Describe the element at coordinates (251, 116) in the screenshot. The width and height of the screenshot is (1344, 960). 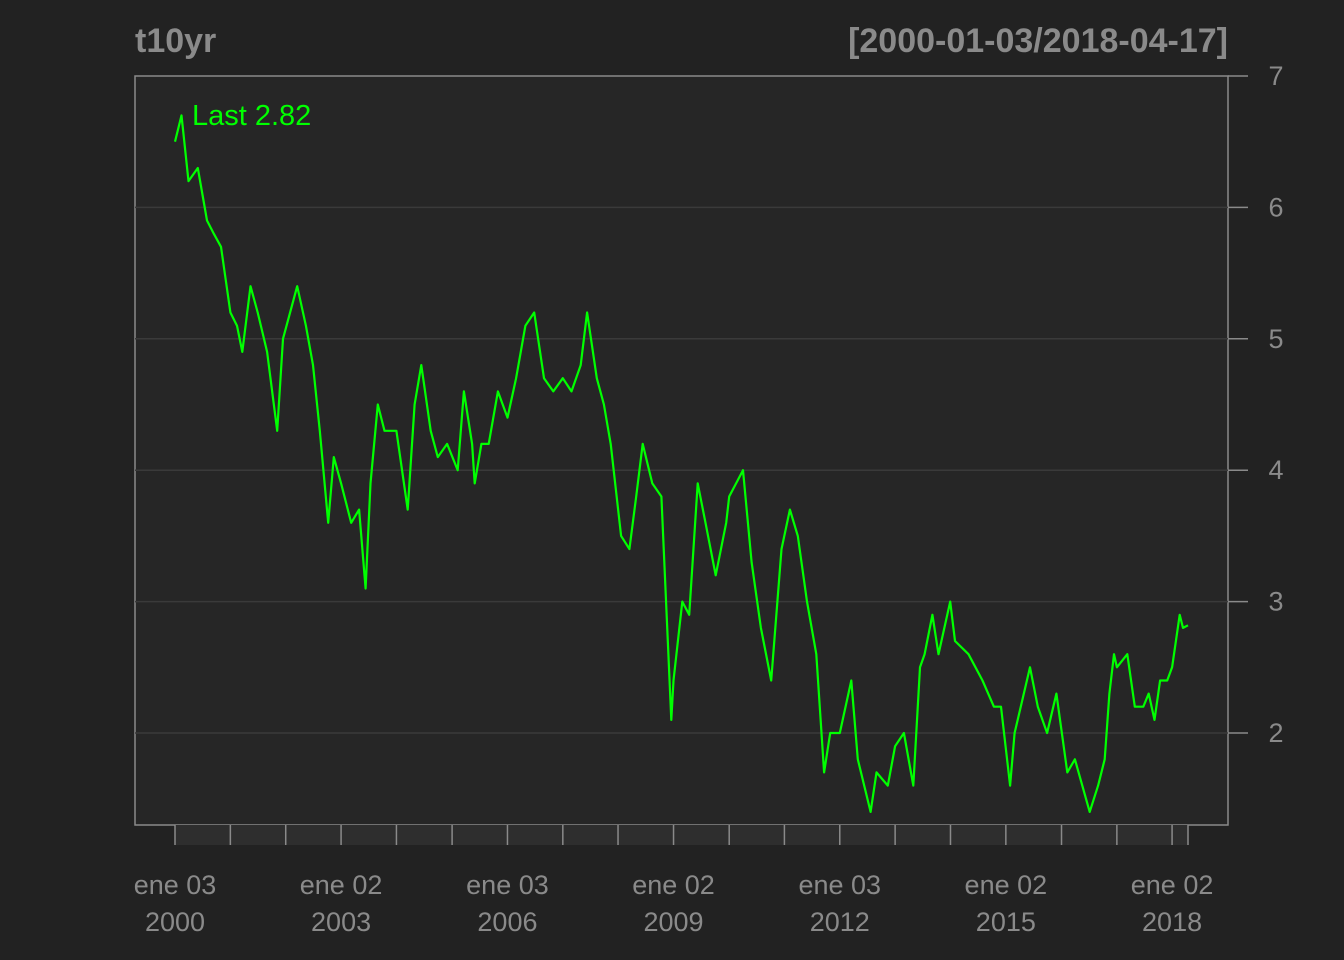
I see `last-value-label: Last 2.82` at that location.